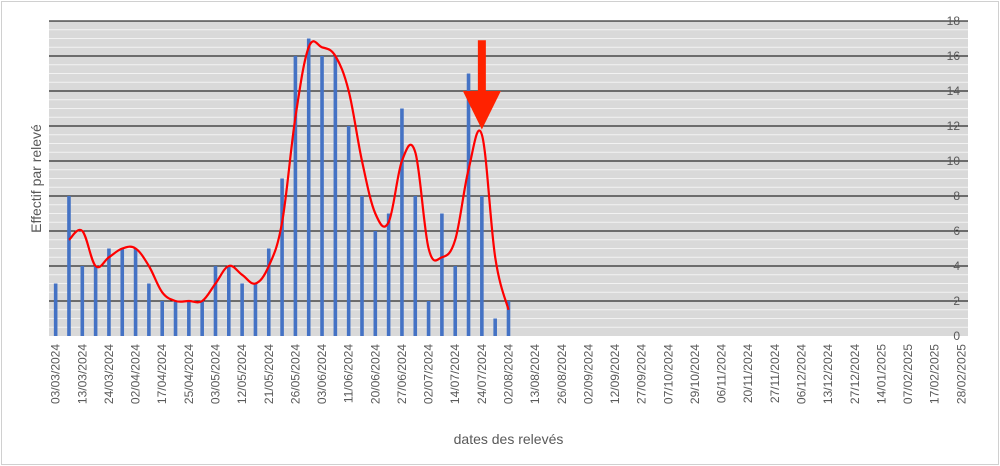  What do you see at coordinates (481, 66) in the screenshot?
I see `arrow-shaft` at bounding box center [481, 66].